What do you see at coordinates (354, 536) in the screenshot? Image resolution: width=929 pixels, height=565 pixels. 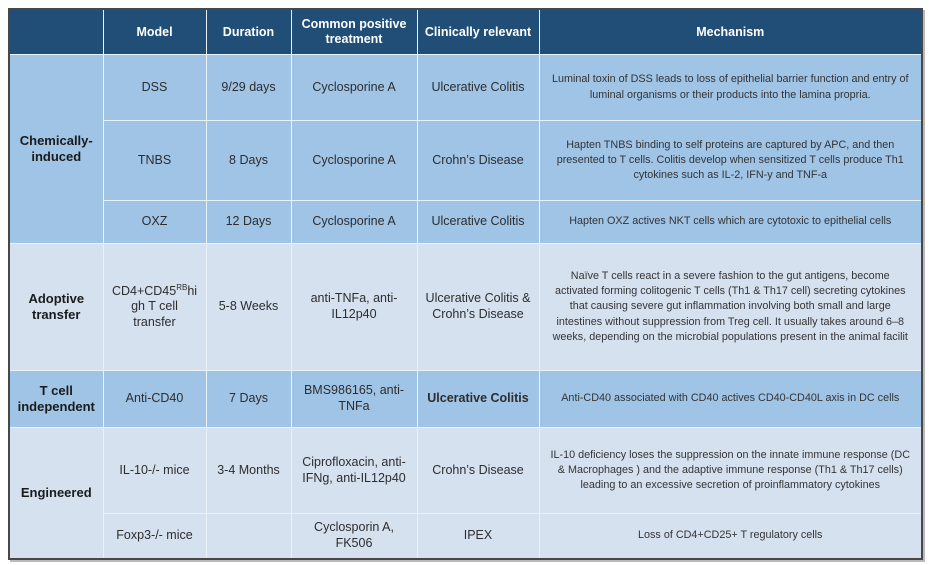 I see `treatment-cell: Cyclosporin A, FK506` at bounding box center [354, 536].